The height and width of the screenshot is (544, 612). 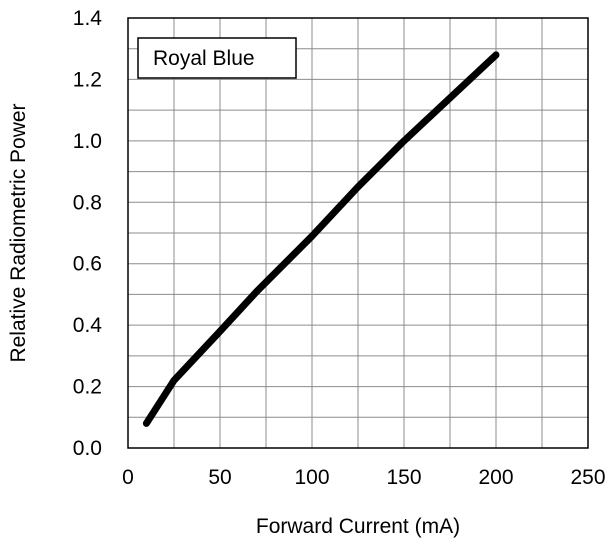 What do you see at coordinates (88, 325) in the screenshot?
I see `y-tick-label: 0.4` at bounding box center [88, 325].